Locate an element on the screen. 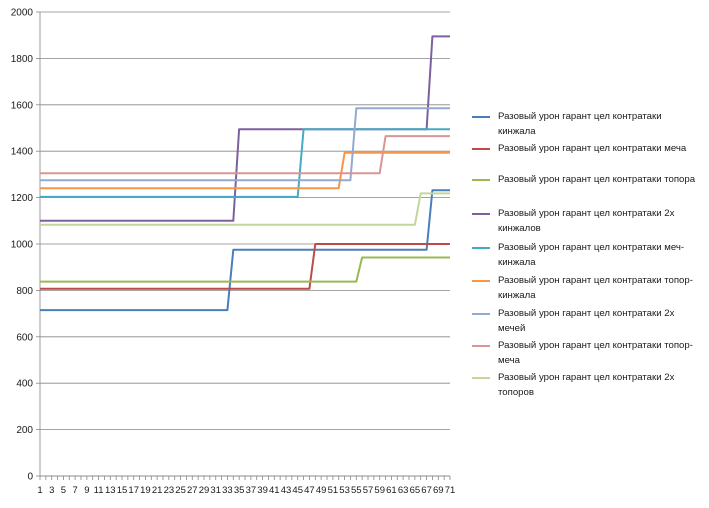  x-tick-label: 65 is located at coordinates (415, 490).